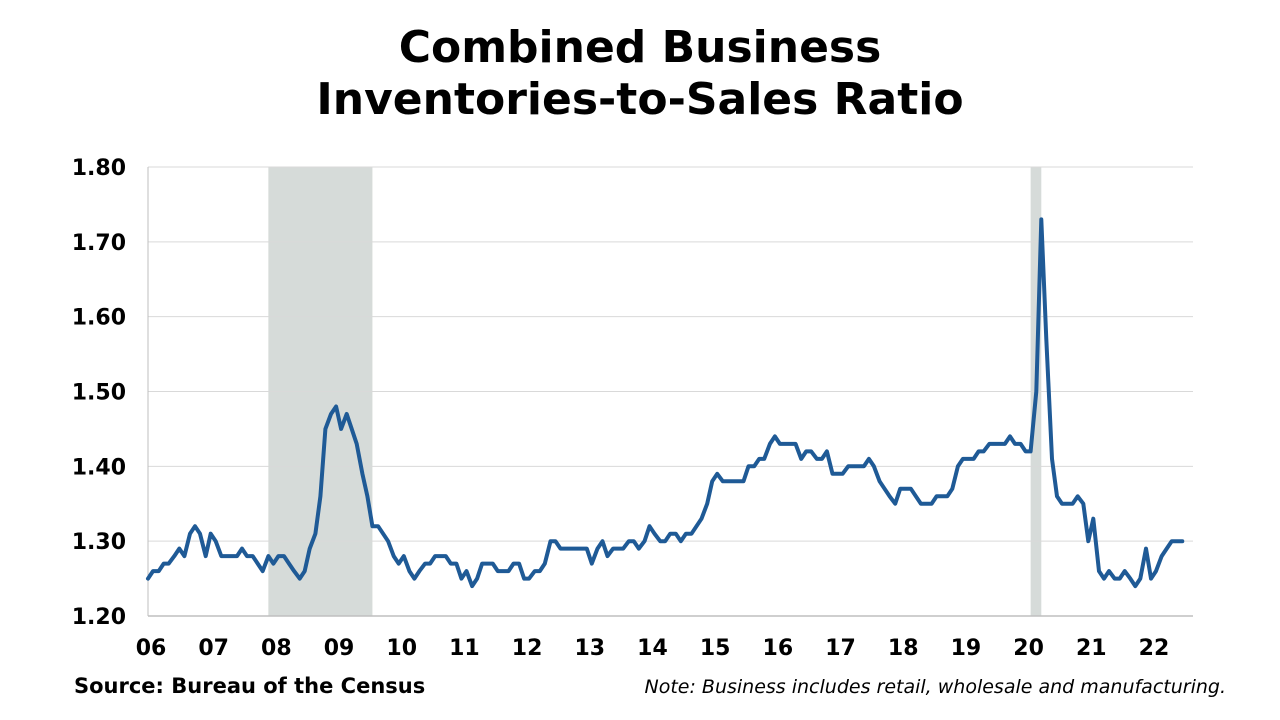 The image size is (1280, 720). I want to click on chart-title-line-2: Inventories-to-Sales Ratio, so click(640, 99).